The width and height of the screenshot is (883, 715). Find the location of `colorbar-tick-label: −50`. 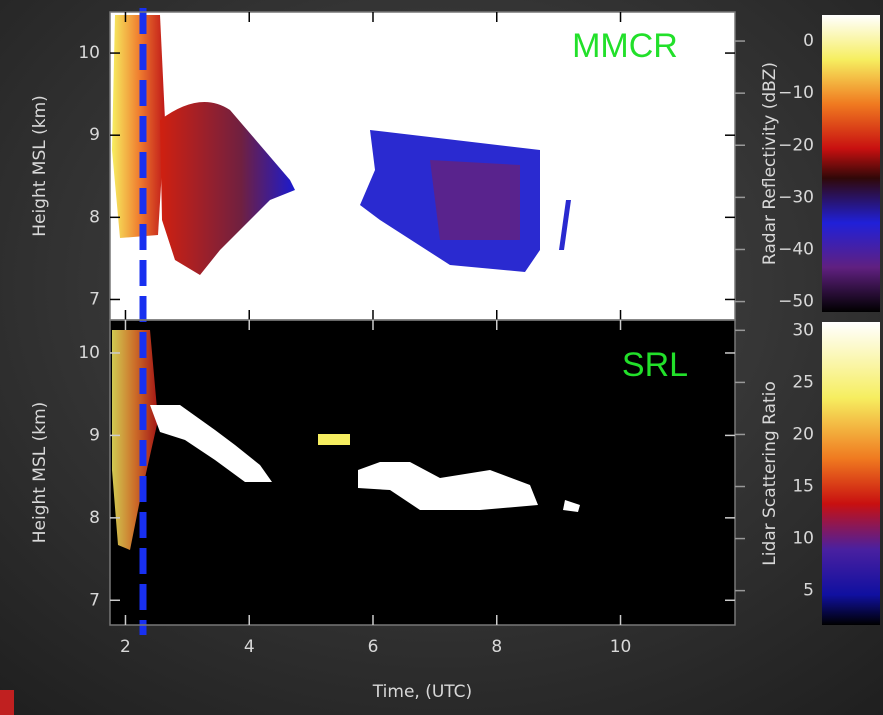

colorbar-tick-label: −50 is located at coordinates (796, 302).